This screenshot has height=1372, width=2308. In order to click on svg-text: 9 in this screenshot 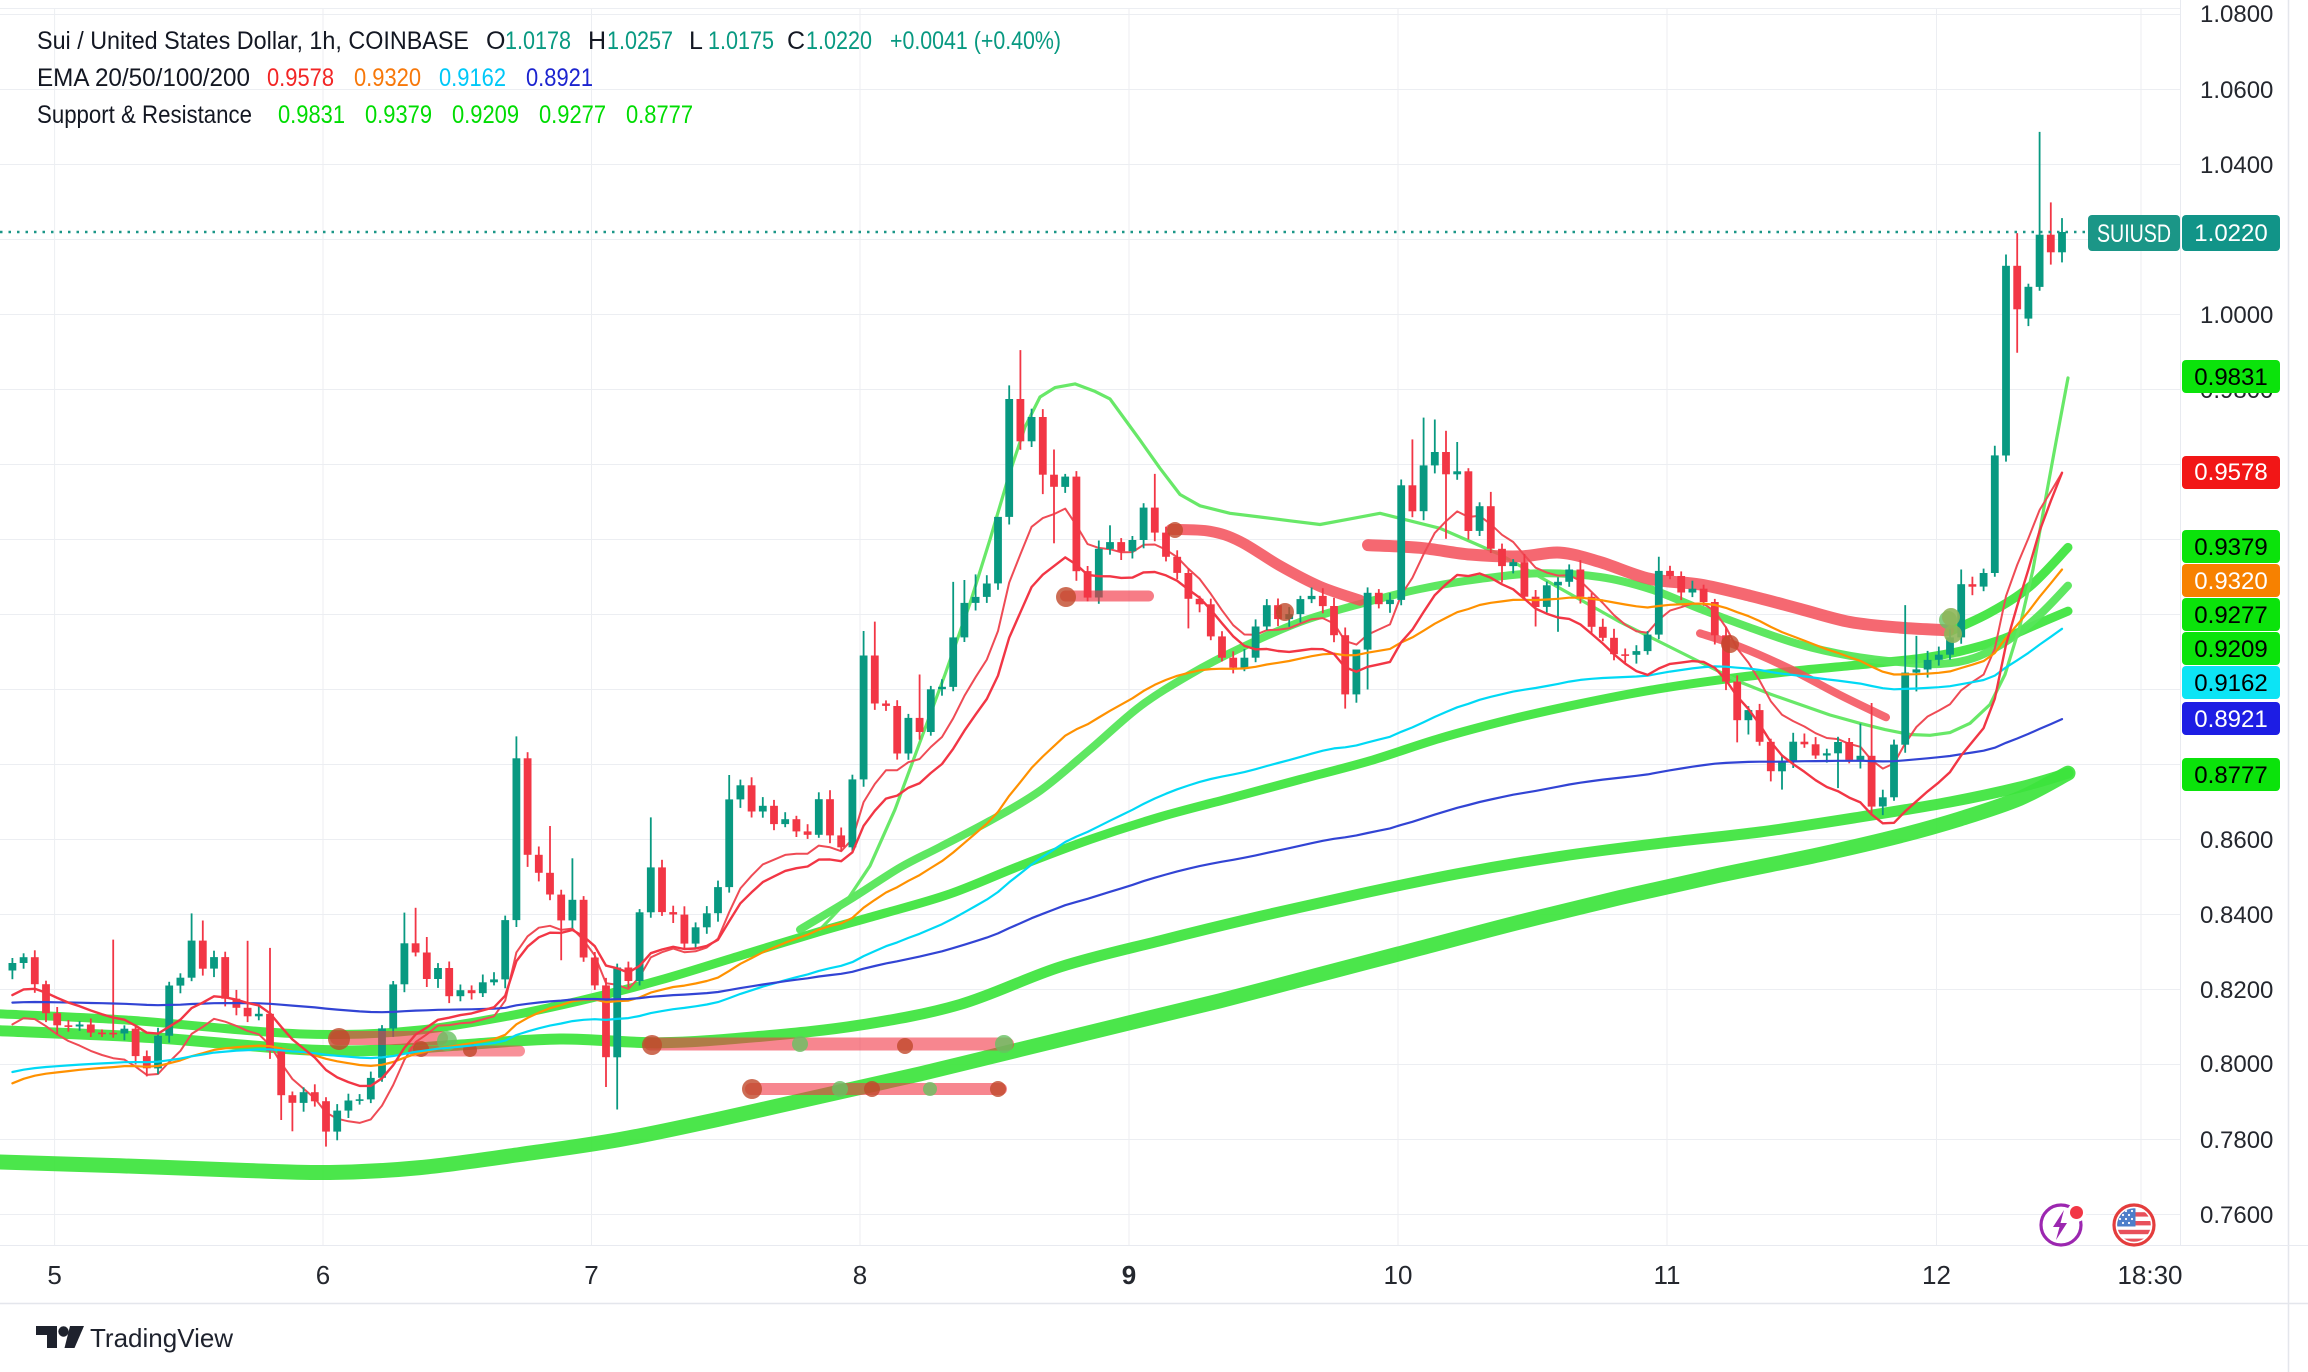, I will do `click(1129, 1275)`.